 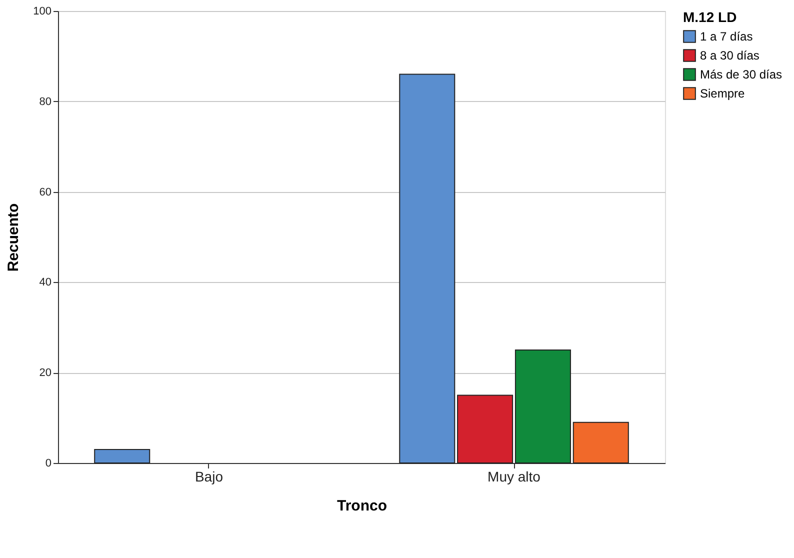 What do you see at coordinates (13, 237) in the screenshot?
I see `y-axis-title: Recuento` at bounding box center [13, 237].